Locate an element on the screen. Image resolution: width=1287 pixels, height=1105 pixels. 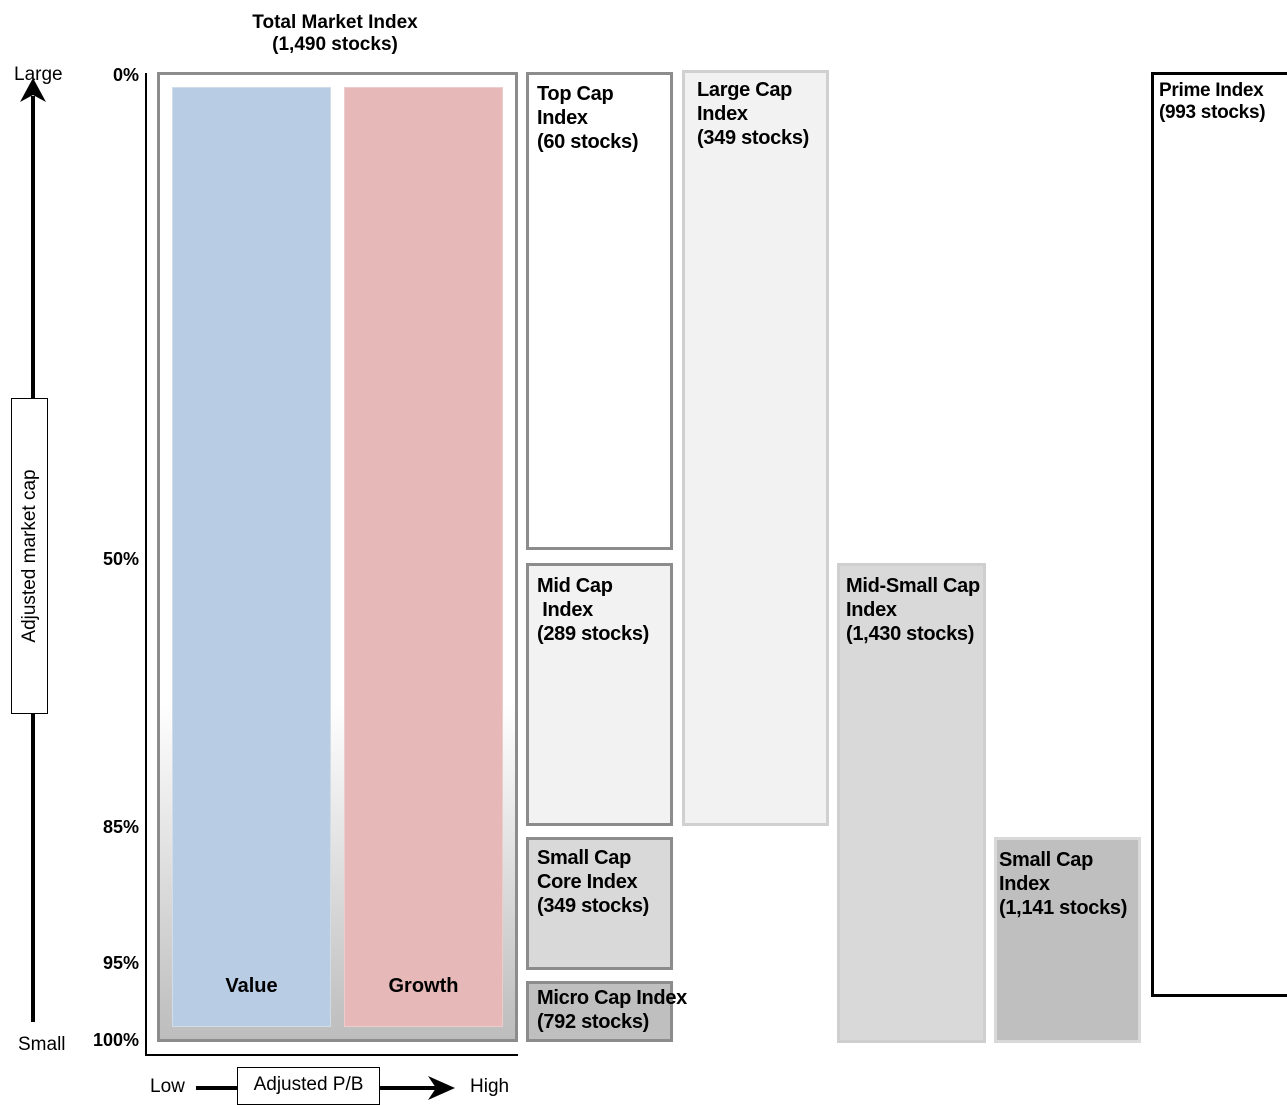
micro-cap-box is located at coordinates (599, 1011).